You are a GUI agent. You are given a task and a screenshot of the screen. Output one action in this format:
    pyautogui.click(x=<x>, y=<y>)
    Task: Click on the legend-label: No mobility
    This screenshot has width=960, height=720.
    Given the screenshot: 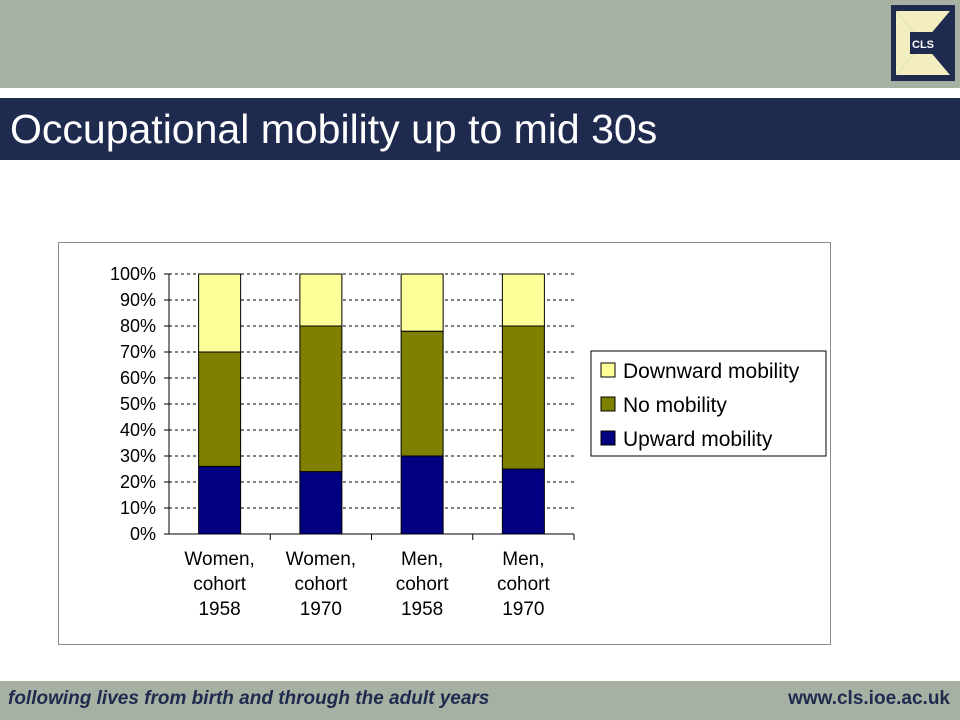 What is the action you would take?
    pyautogui.click(x=675, y=405)
    